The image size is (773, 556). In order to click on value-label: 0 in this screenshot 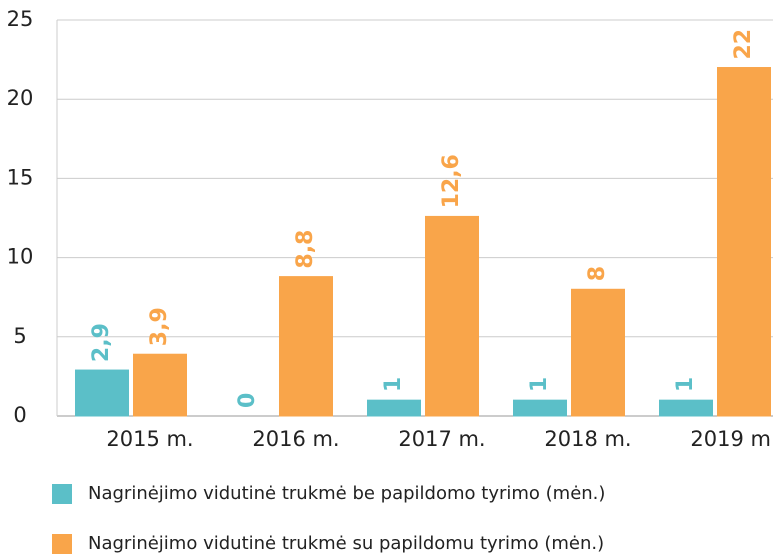, I will do `click(247, 400)`.